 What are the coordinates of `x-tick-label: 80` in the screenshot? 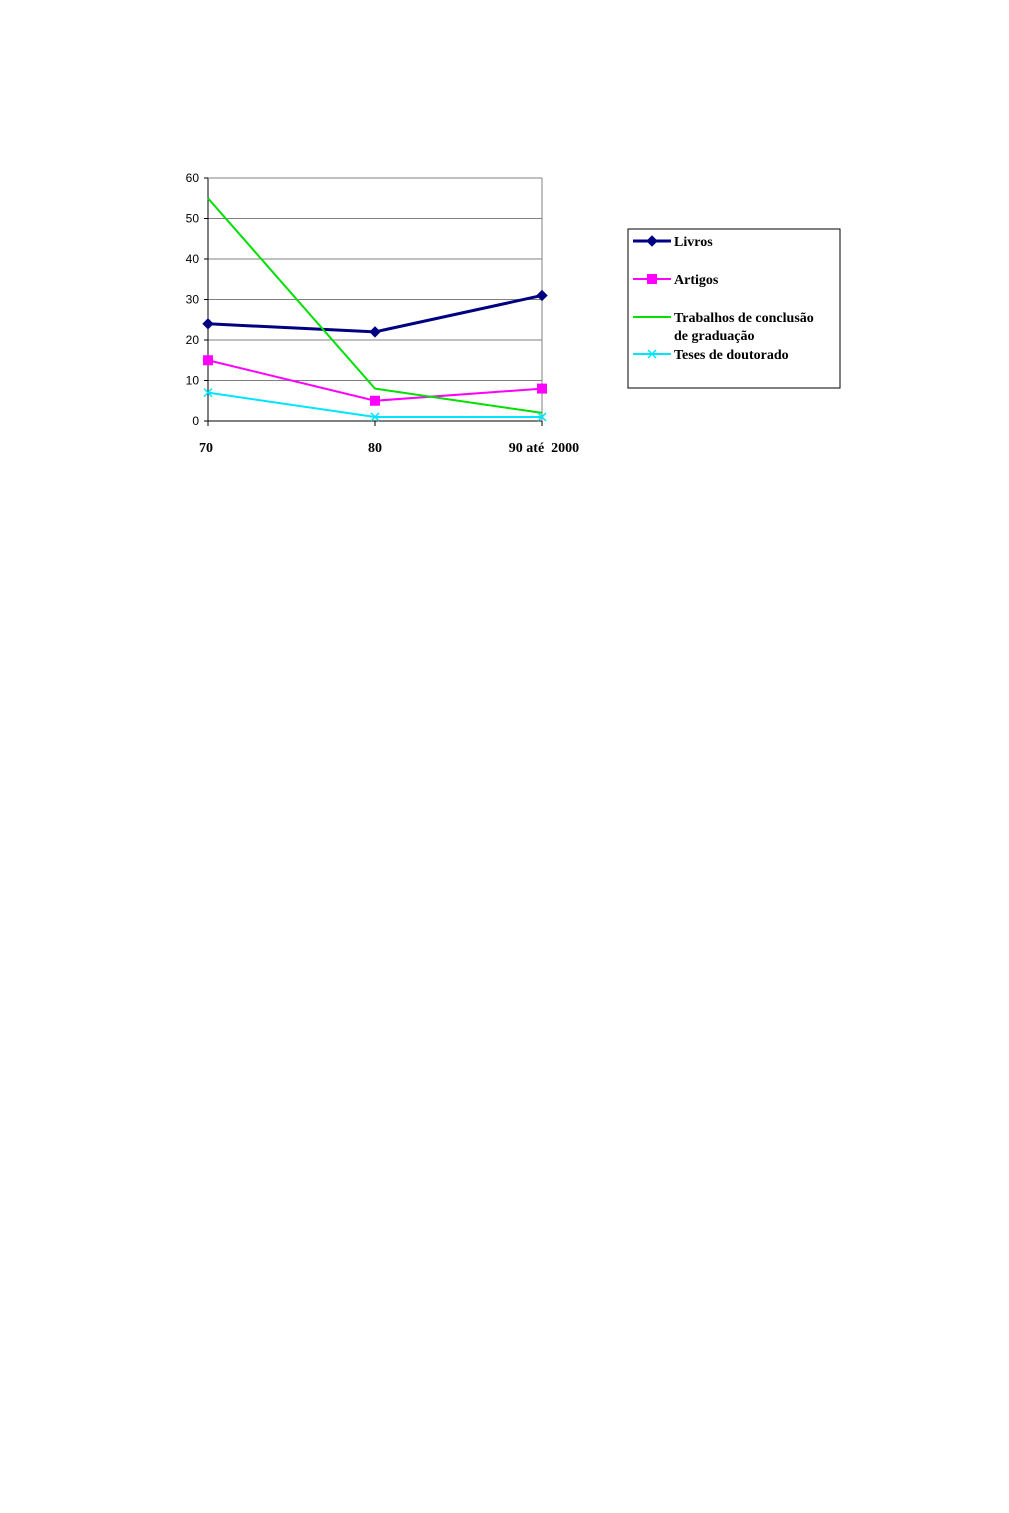 It's located at (375, 448).